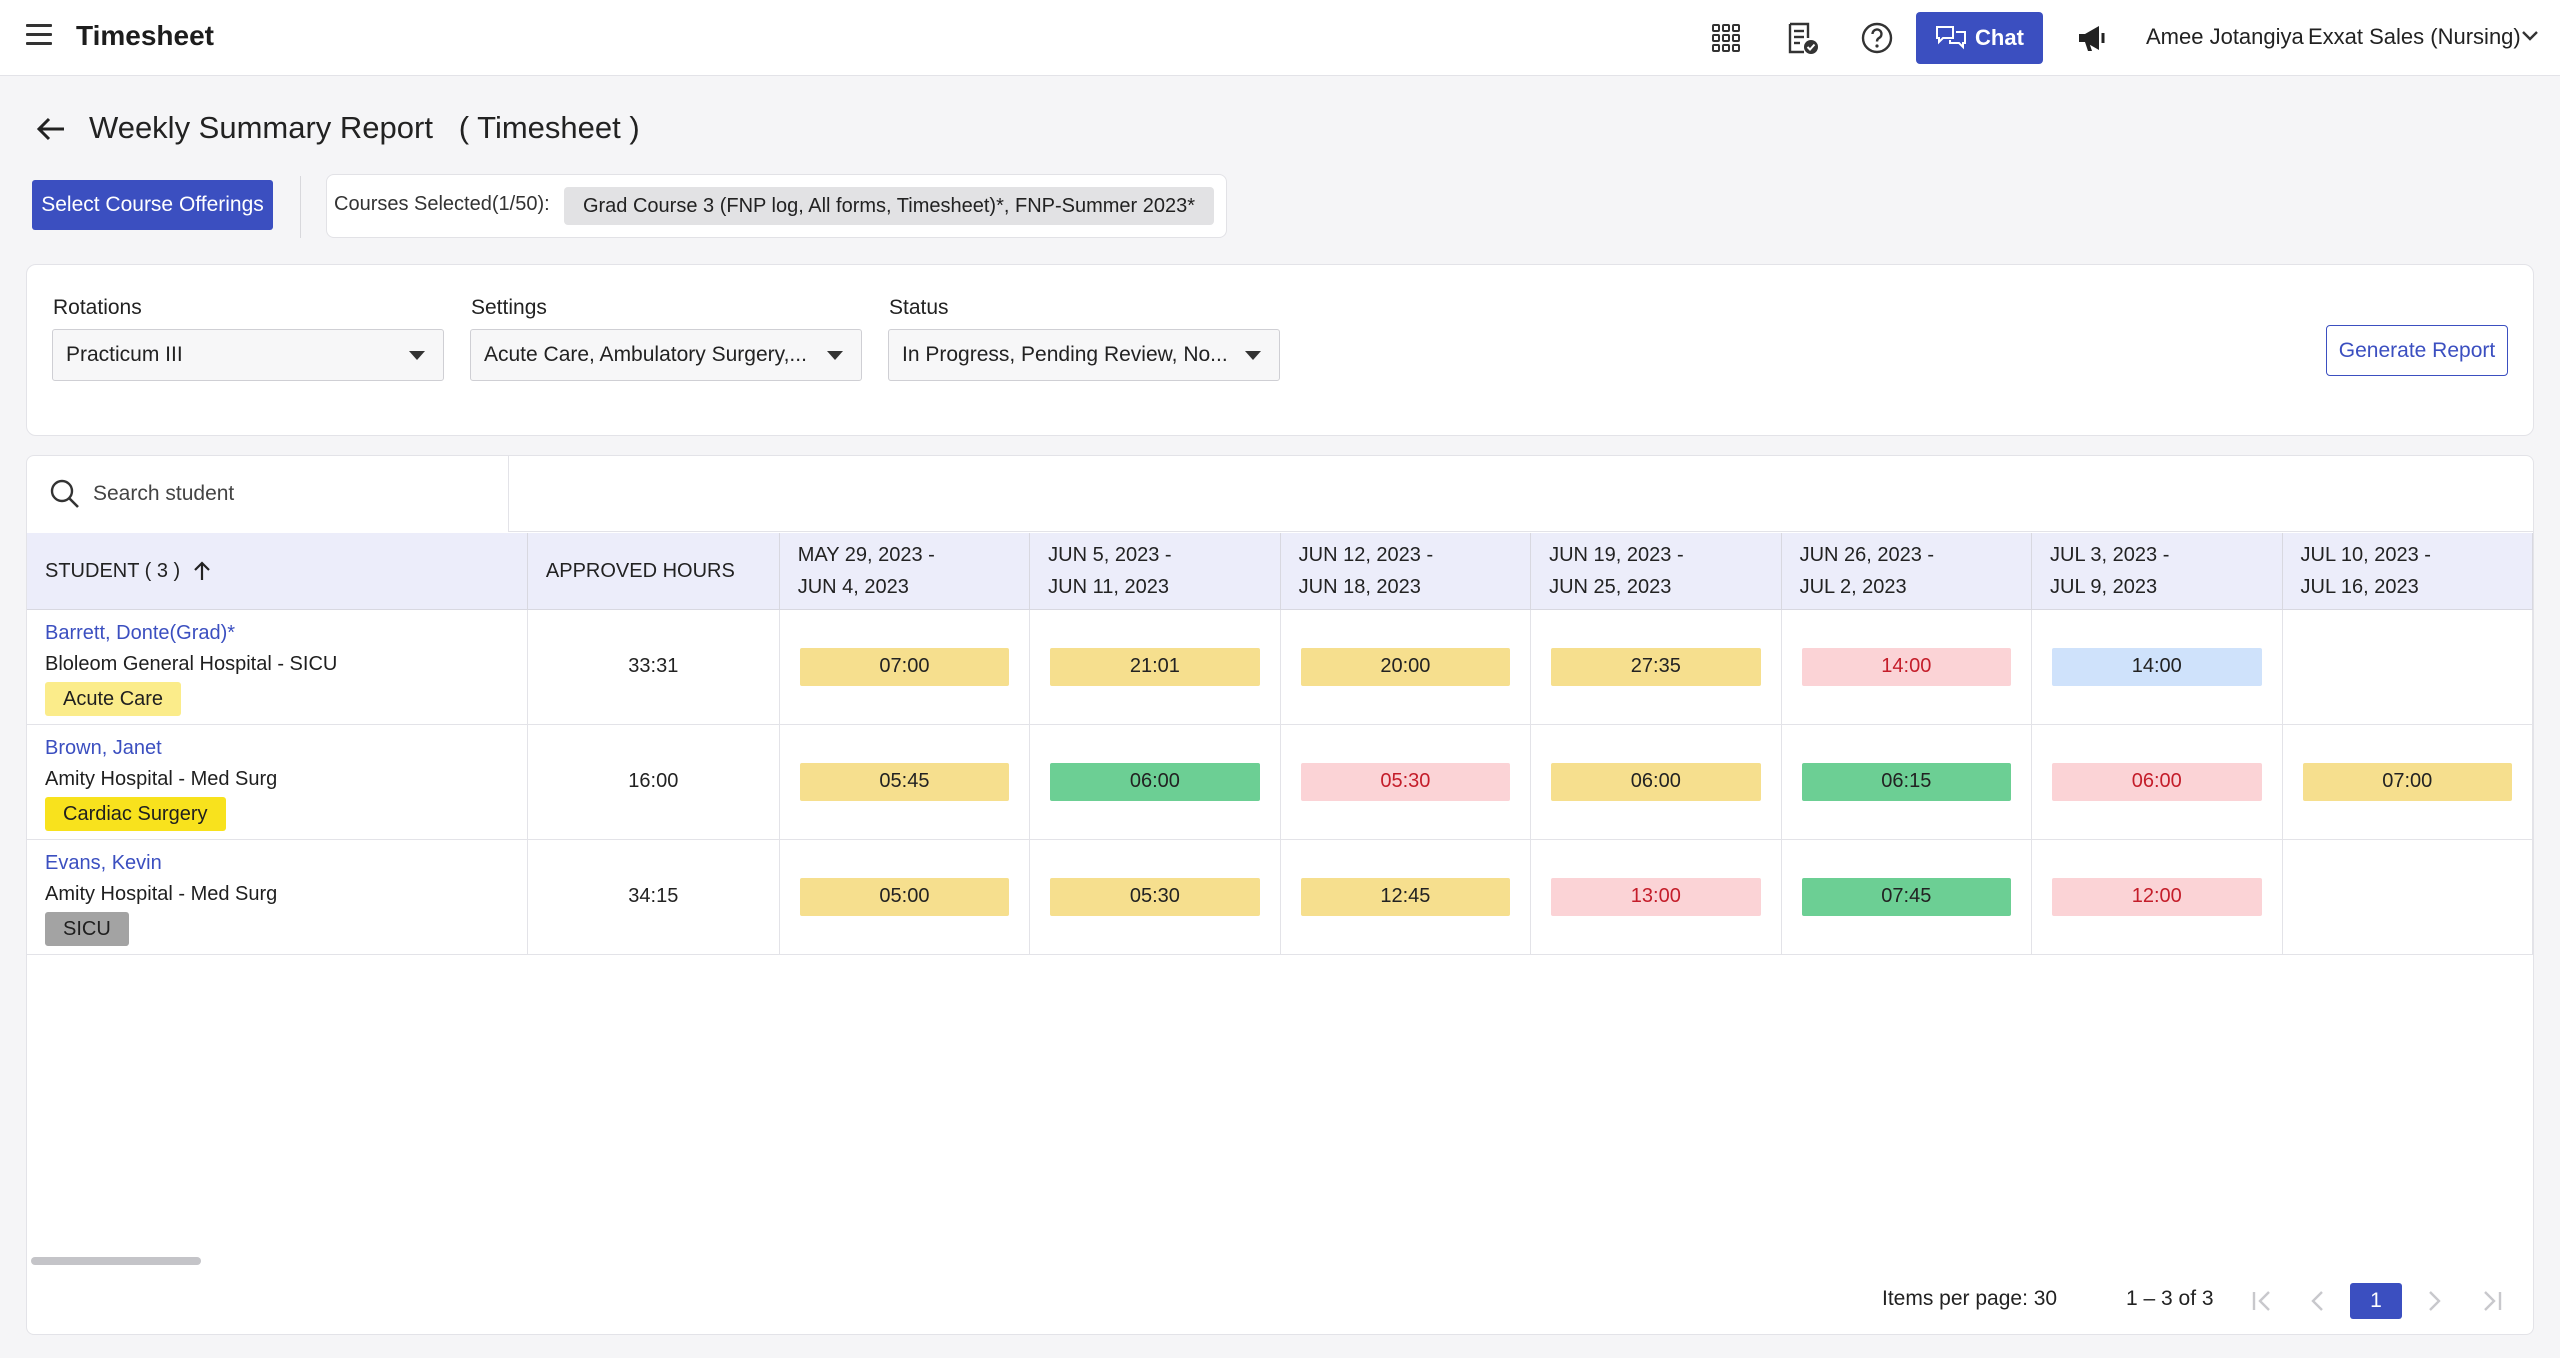 The image size is (2560, 1358). Describe the element at coordinates (152, 205) in the screenshot. I see `select-course-offerings-button: Select Course Offerings` at that location.